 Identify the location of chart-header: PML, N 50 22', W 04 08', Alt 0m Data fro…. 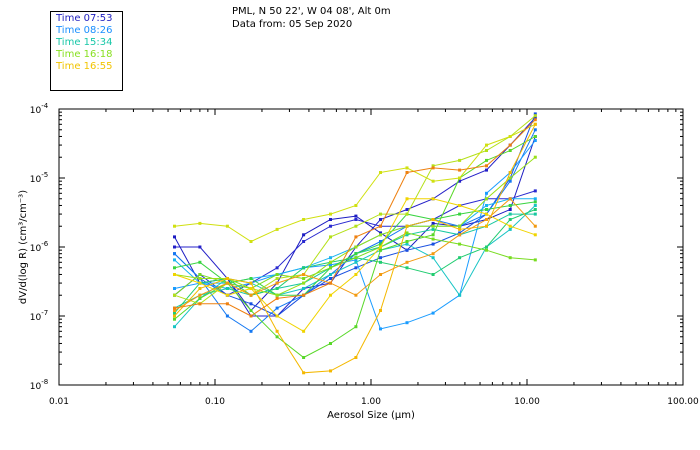
(311, 18).